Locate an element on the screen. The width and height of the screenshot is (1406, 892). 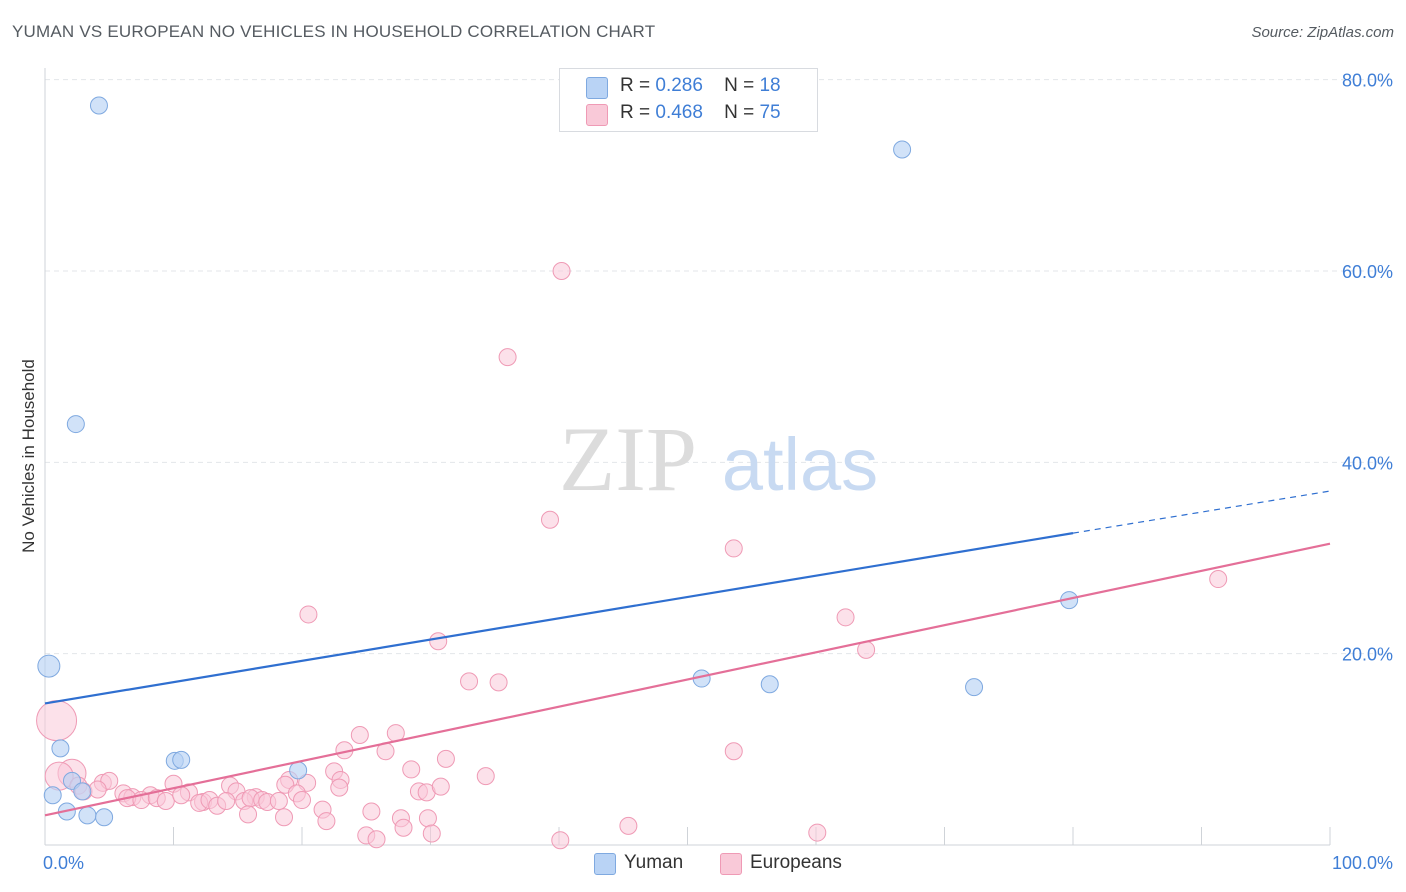
legend-label-yuman: Yuman is located at coordinates (654, 862).